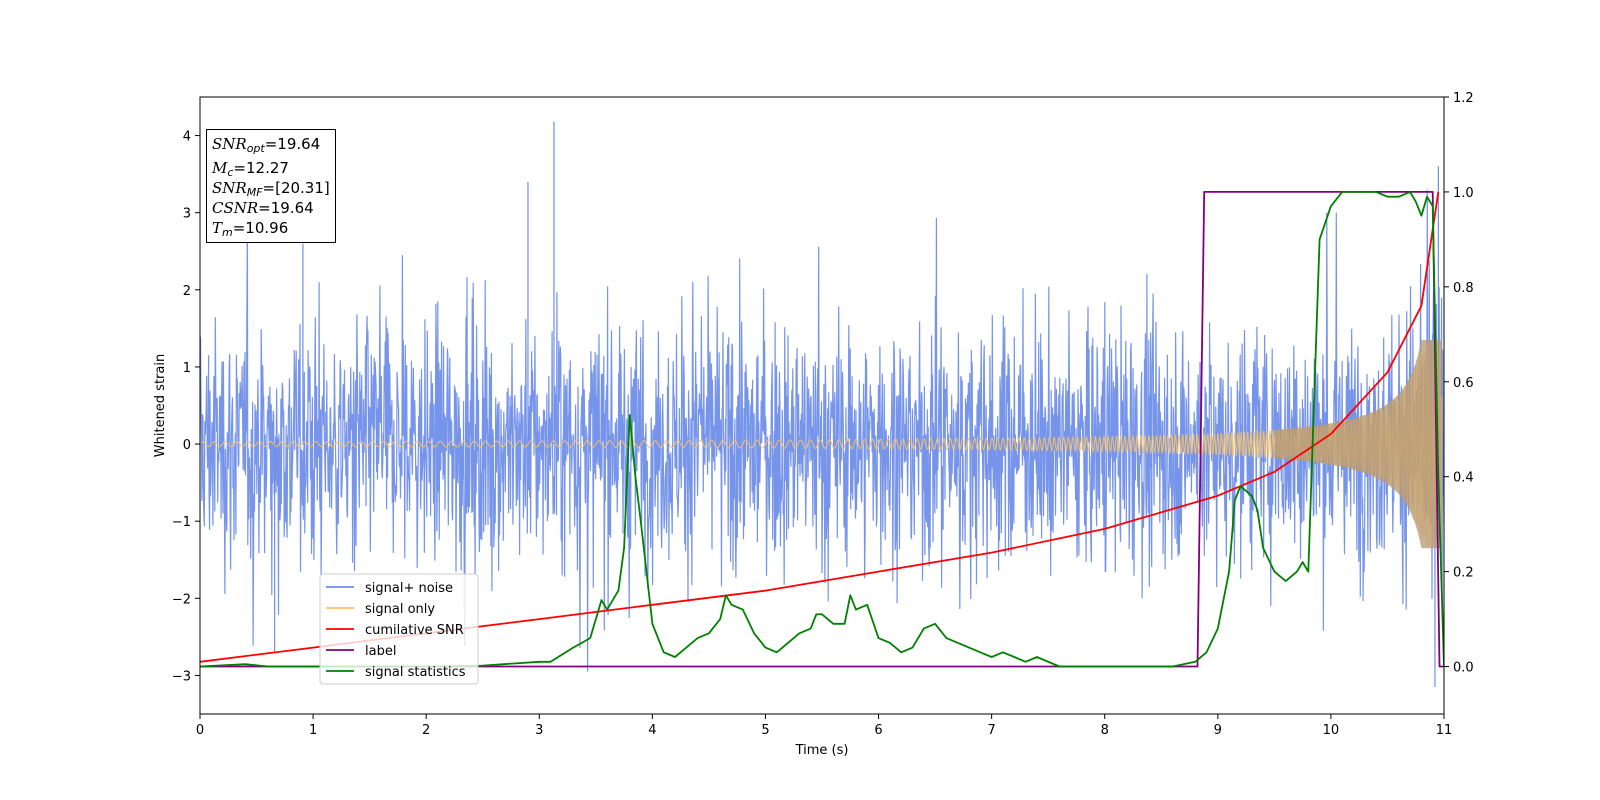 The image size is (1600, 800). Describe the element at coordinates (230, 172) in the screenshot. I see `mc-subscript: c` at that location.